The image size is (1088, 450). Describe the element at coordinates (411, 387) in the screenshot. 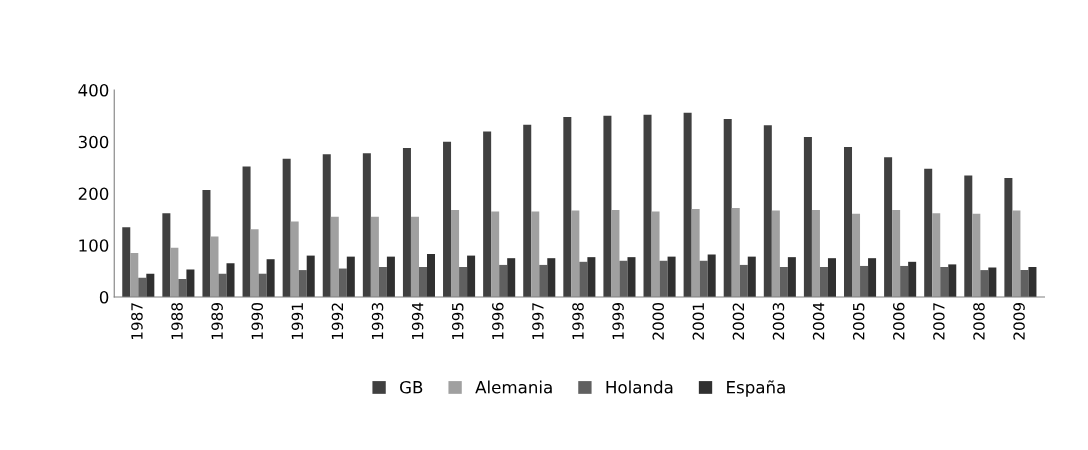

I see `legend-label: GB` at that location.